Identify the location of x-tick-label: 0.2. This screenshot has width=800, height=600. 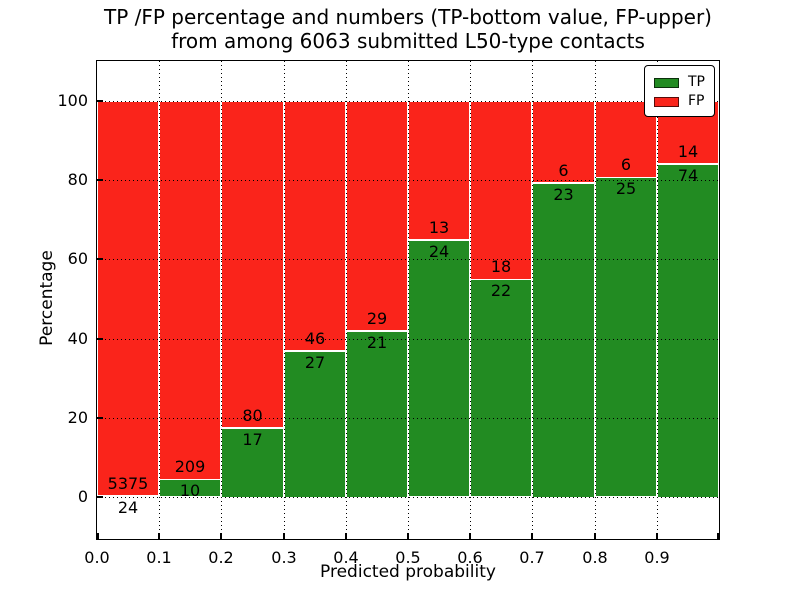
(221, 557).